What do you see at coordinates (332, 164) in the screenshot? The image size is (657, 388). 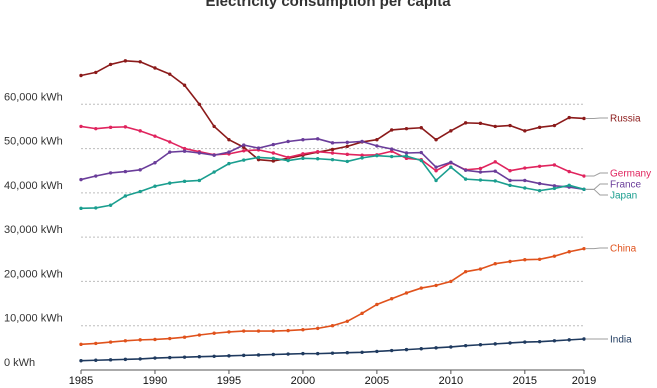 I see `series-line-france` at bounding box center [332, 164].